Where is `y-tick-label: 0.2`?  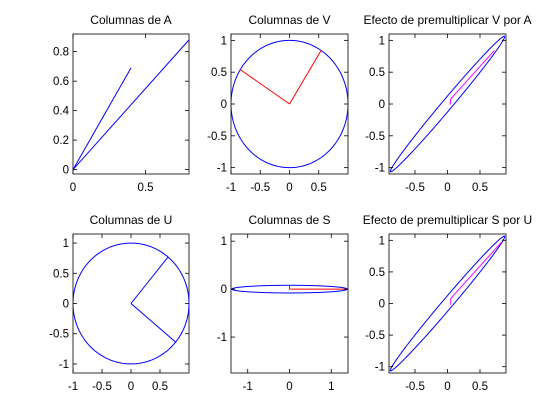
y-tick-label: 0.2 is located at coordinates (61, 141).